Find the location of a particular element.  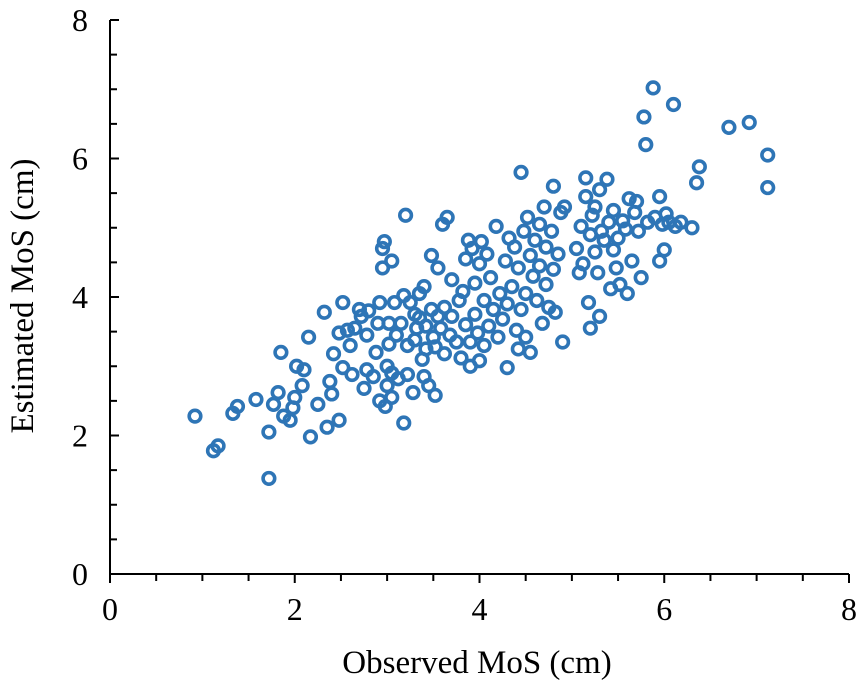

y-axis-title: Estimated MoS (cm) is located at coordinates (23, 296).